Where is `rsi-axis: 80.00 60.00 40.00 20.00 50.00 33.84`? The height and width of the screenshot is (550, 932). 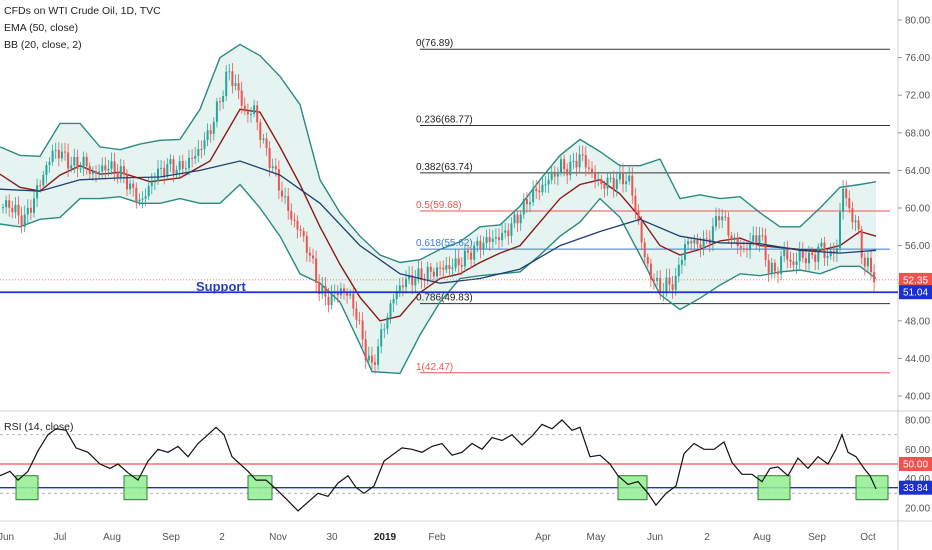
rsi-axis: 80.00 60.00 40.00 20.00 50.00 33.84 is located at coordinates (915, 465).